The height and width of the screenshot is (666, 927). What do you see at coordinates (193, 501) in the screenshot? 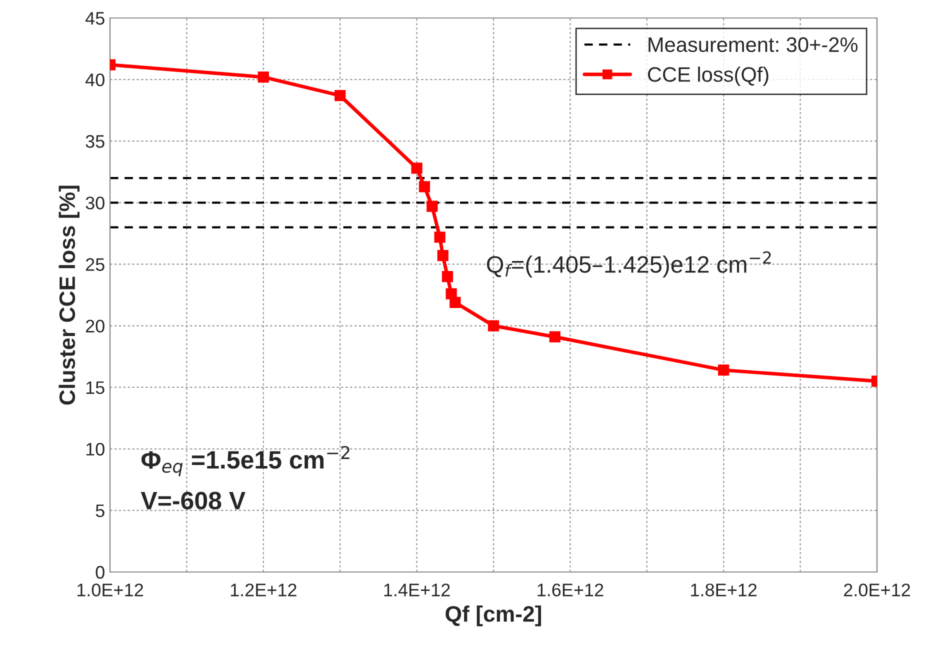
I see `annotation: V=-608 V` at bounding box center [193, 501].